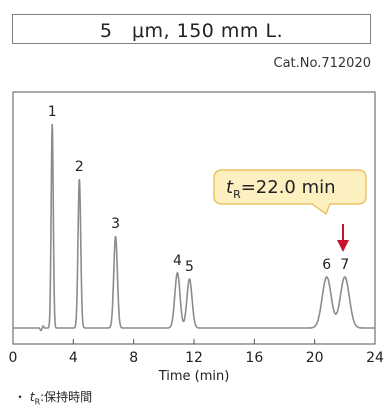 The width and height of the screenshot is (387, 412). What do you see at coordinates (133, 358) in the screenshot?
I see `x-tick-label-8: 8` at bounding box center [133, 358].